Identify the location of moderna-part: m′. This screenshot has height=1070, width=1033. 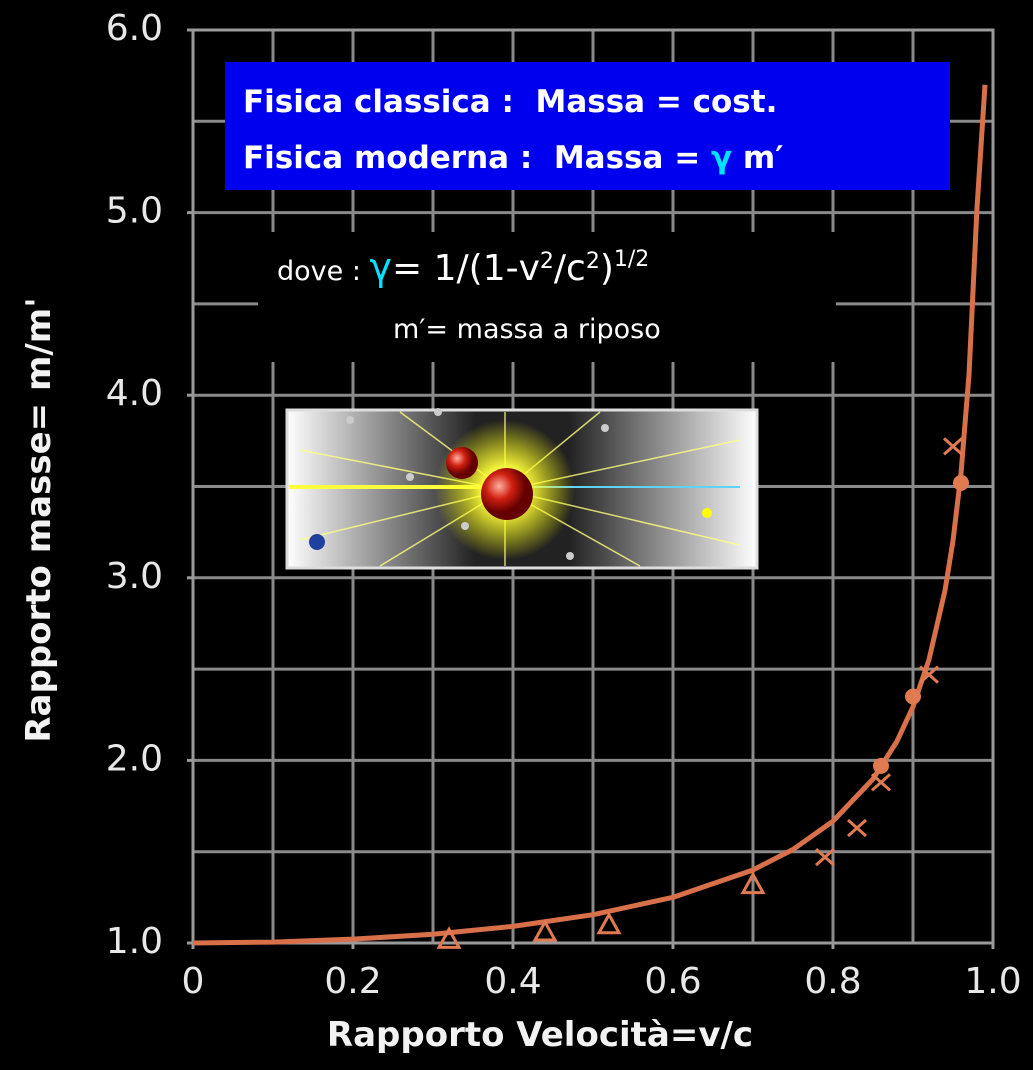
(757, 158).